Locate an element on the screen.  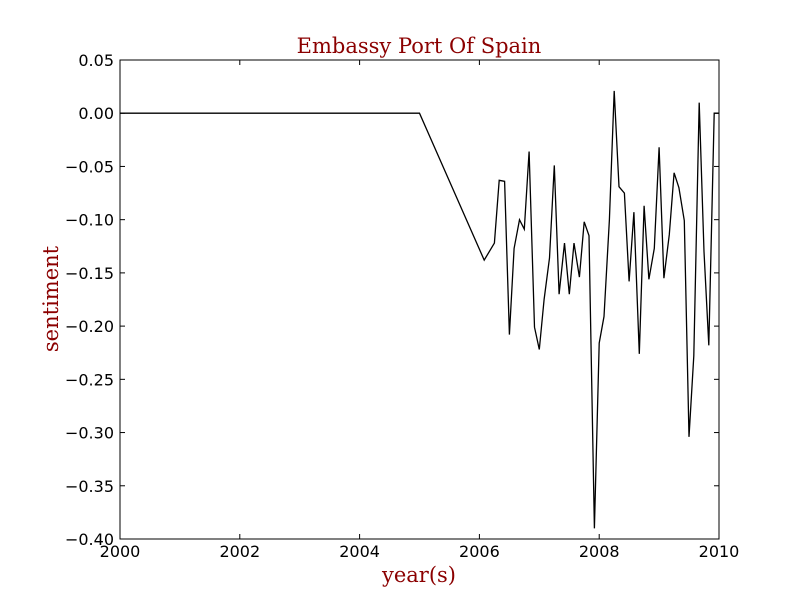
x-tick-label: 2004 is located at coordinates (359, 551).